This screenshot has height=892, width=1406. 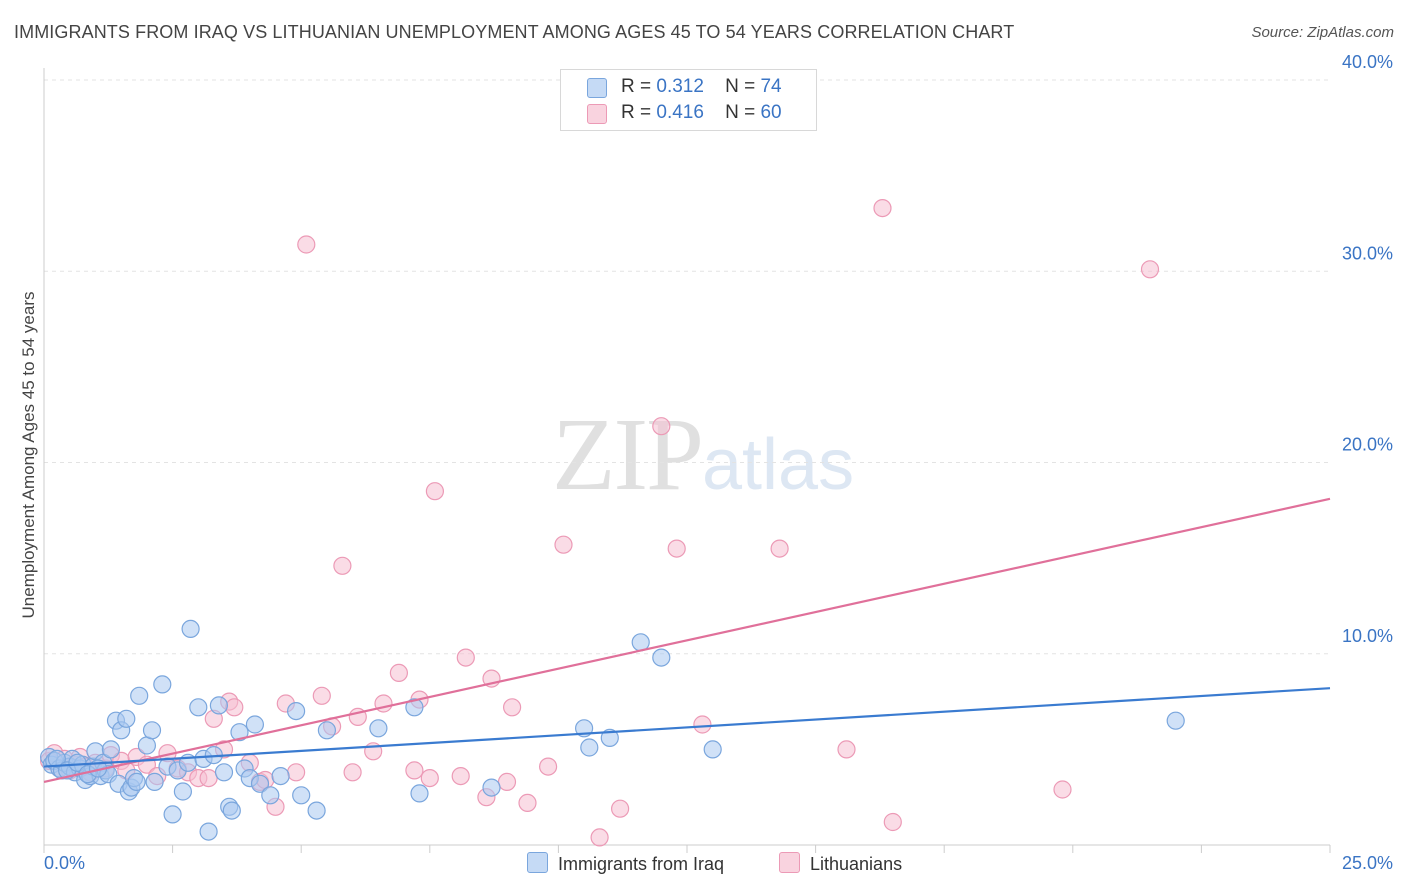 I want to click on legend-swatch-iraq, so click(x=597, y=88).